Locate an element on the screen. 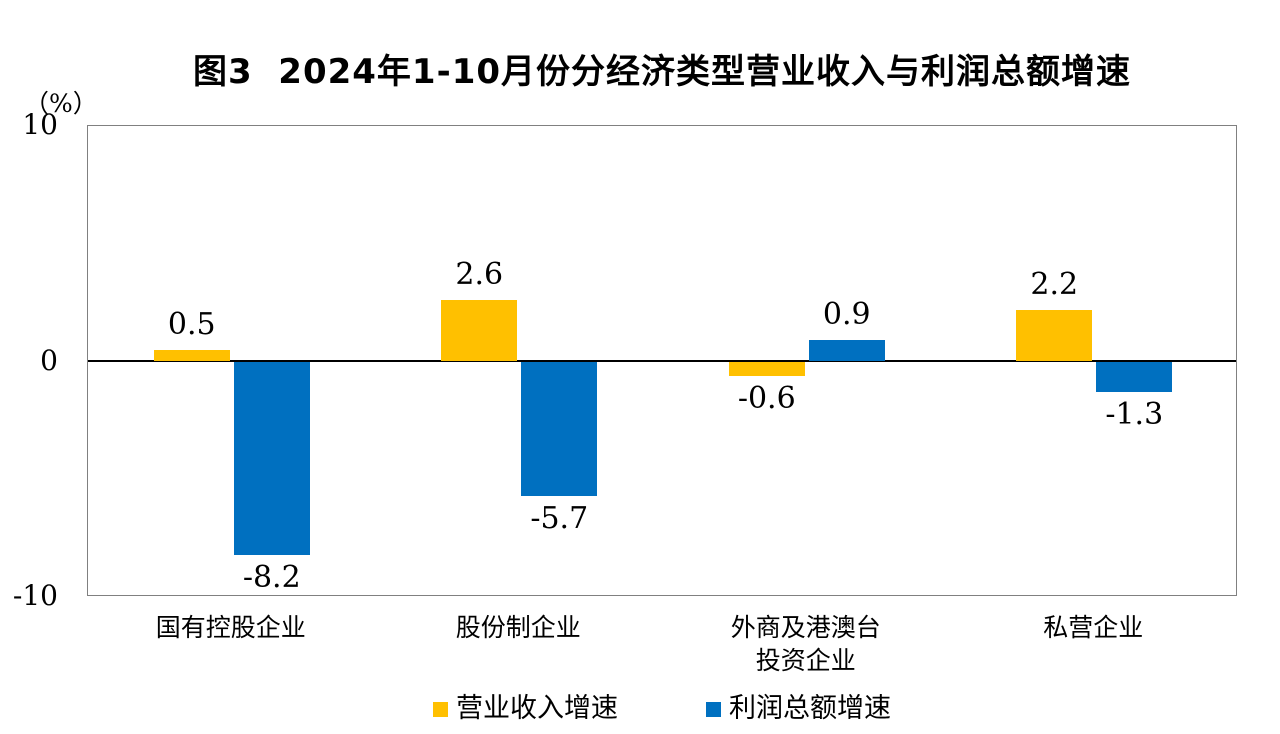 The height and width of the screenshot is (734, 1280). bar-value-label: -8.2 is located at coordinates (271, 577).